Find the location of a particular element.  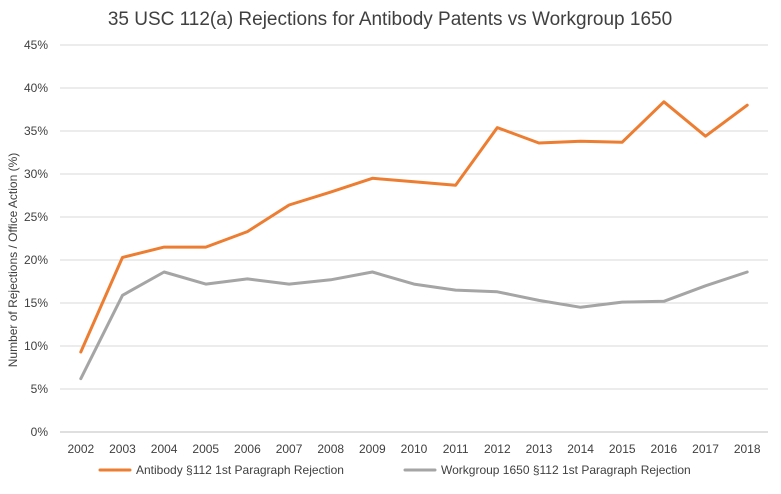

y-tick-label: 35% is located at coordinates (36, 131).